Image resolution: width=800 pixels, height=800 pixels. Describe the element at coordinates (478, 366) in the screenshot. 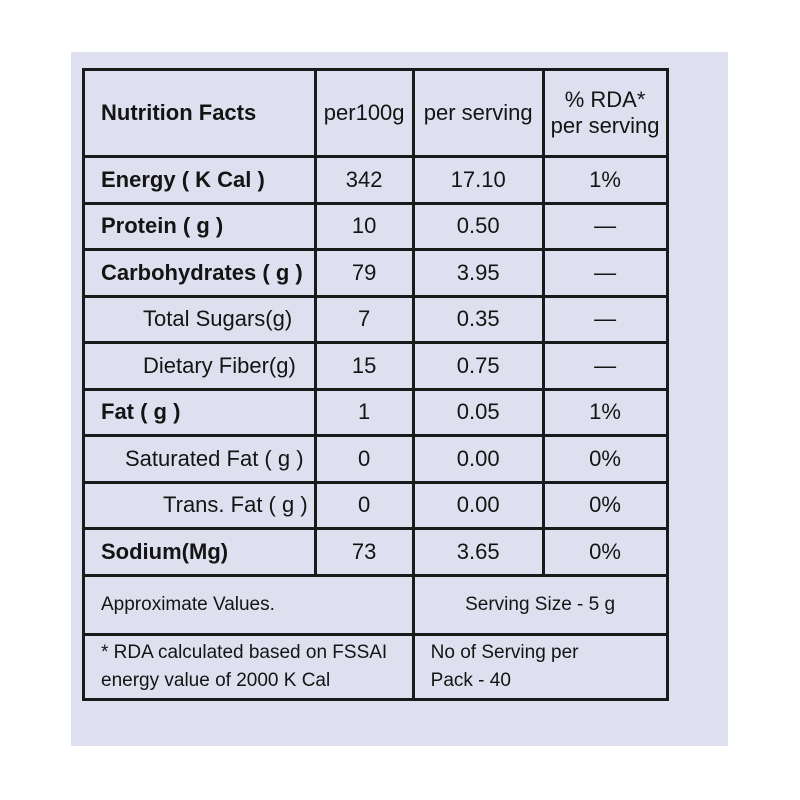

I see `nutrient-per-serving: 0.75` at that location.